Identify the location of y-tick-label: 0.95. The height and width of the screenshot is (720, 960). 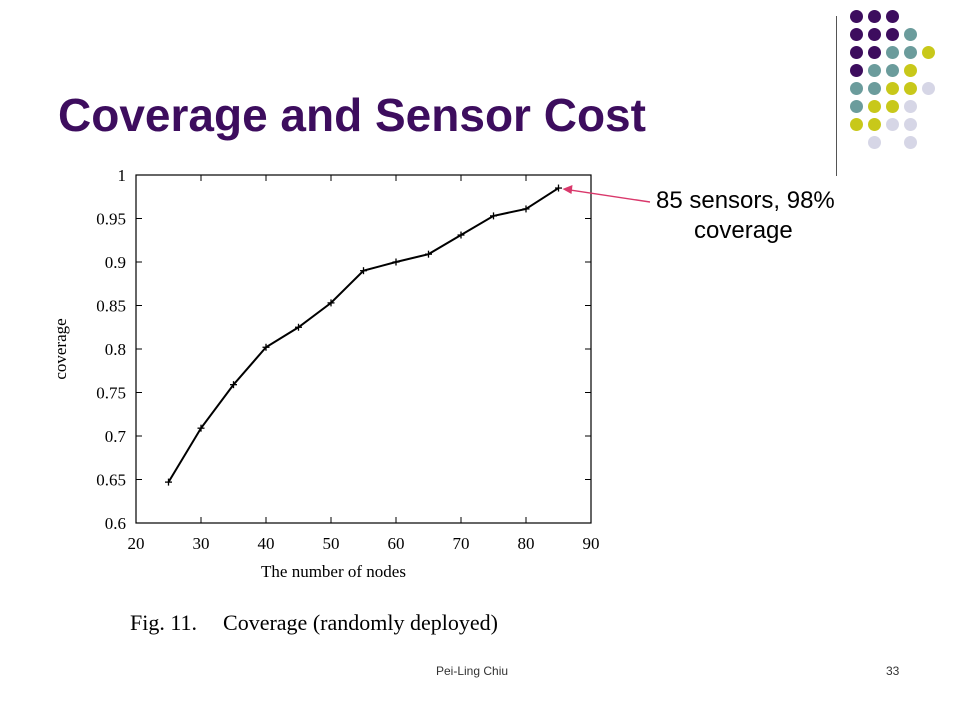
(111, 219).